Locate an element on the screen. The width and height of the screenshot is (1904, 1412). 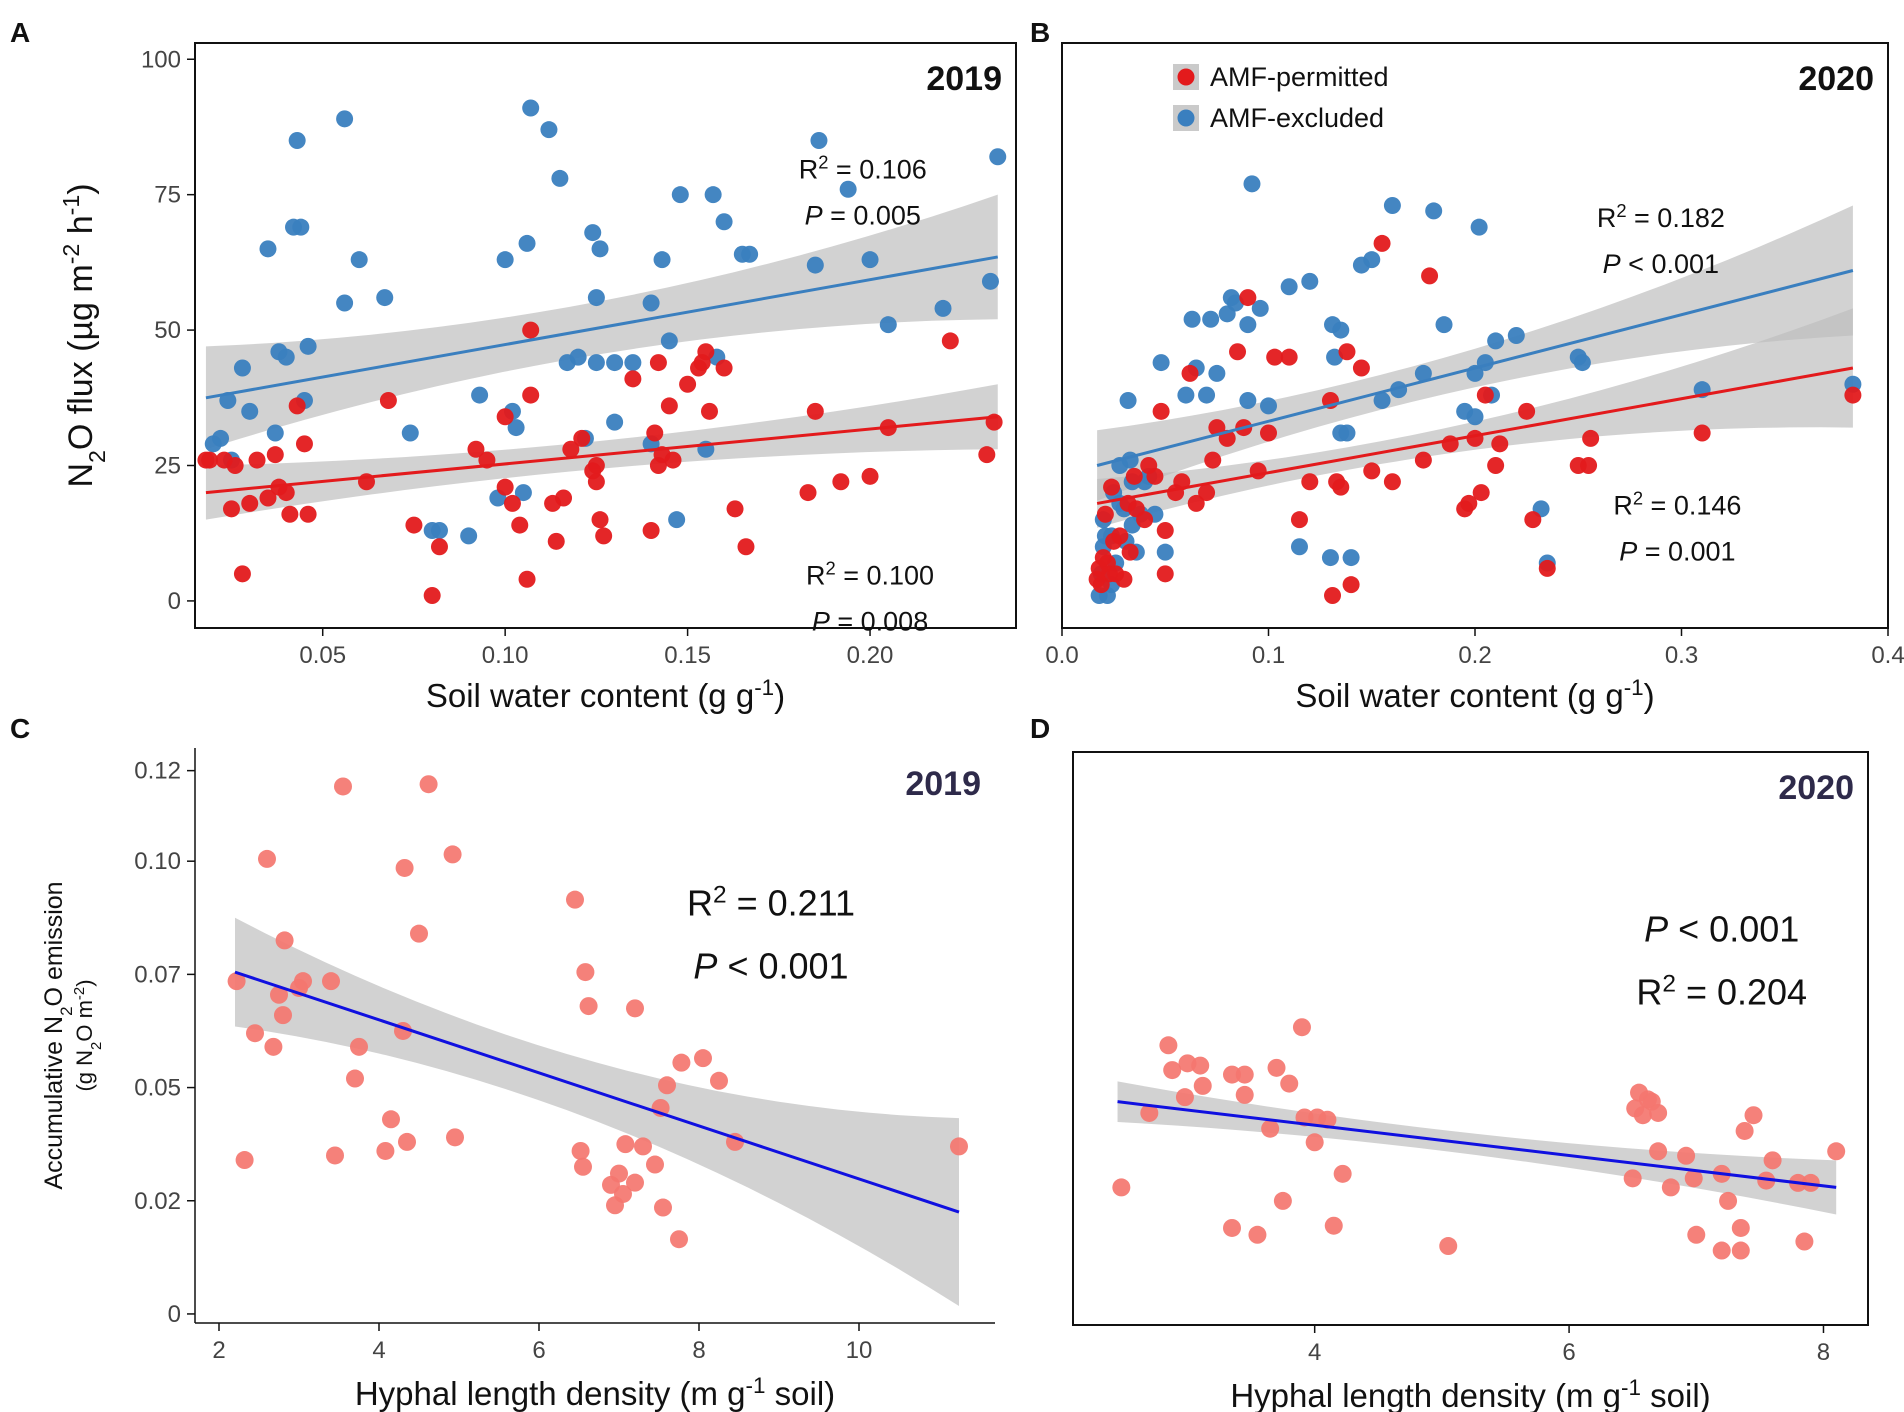
stat-annotation: R2 = 0.182 is located at coordinates (1661, 217).